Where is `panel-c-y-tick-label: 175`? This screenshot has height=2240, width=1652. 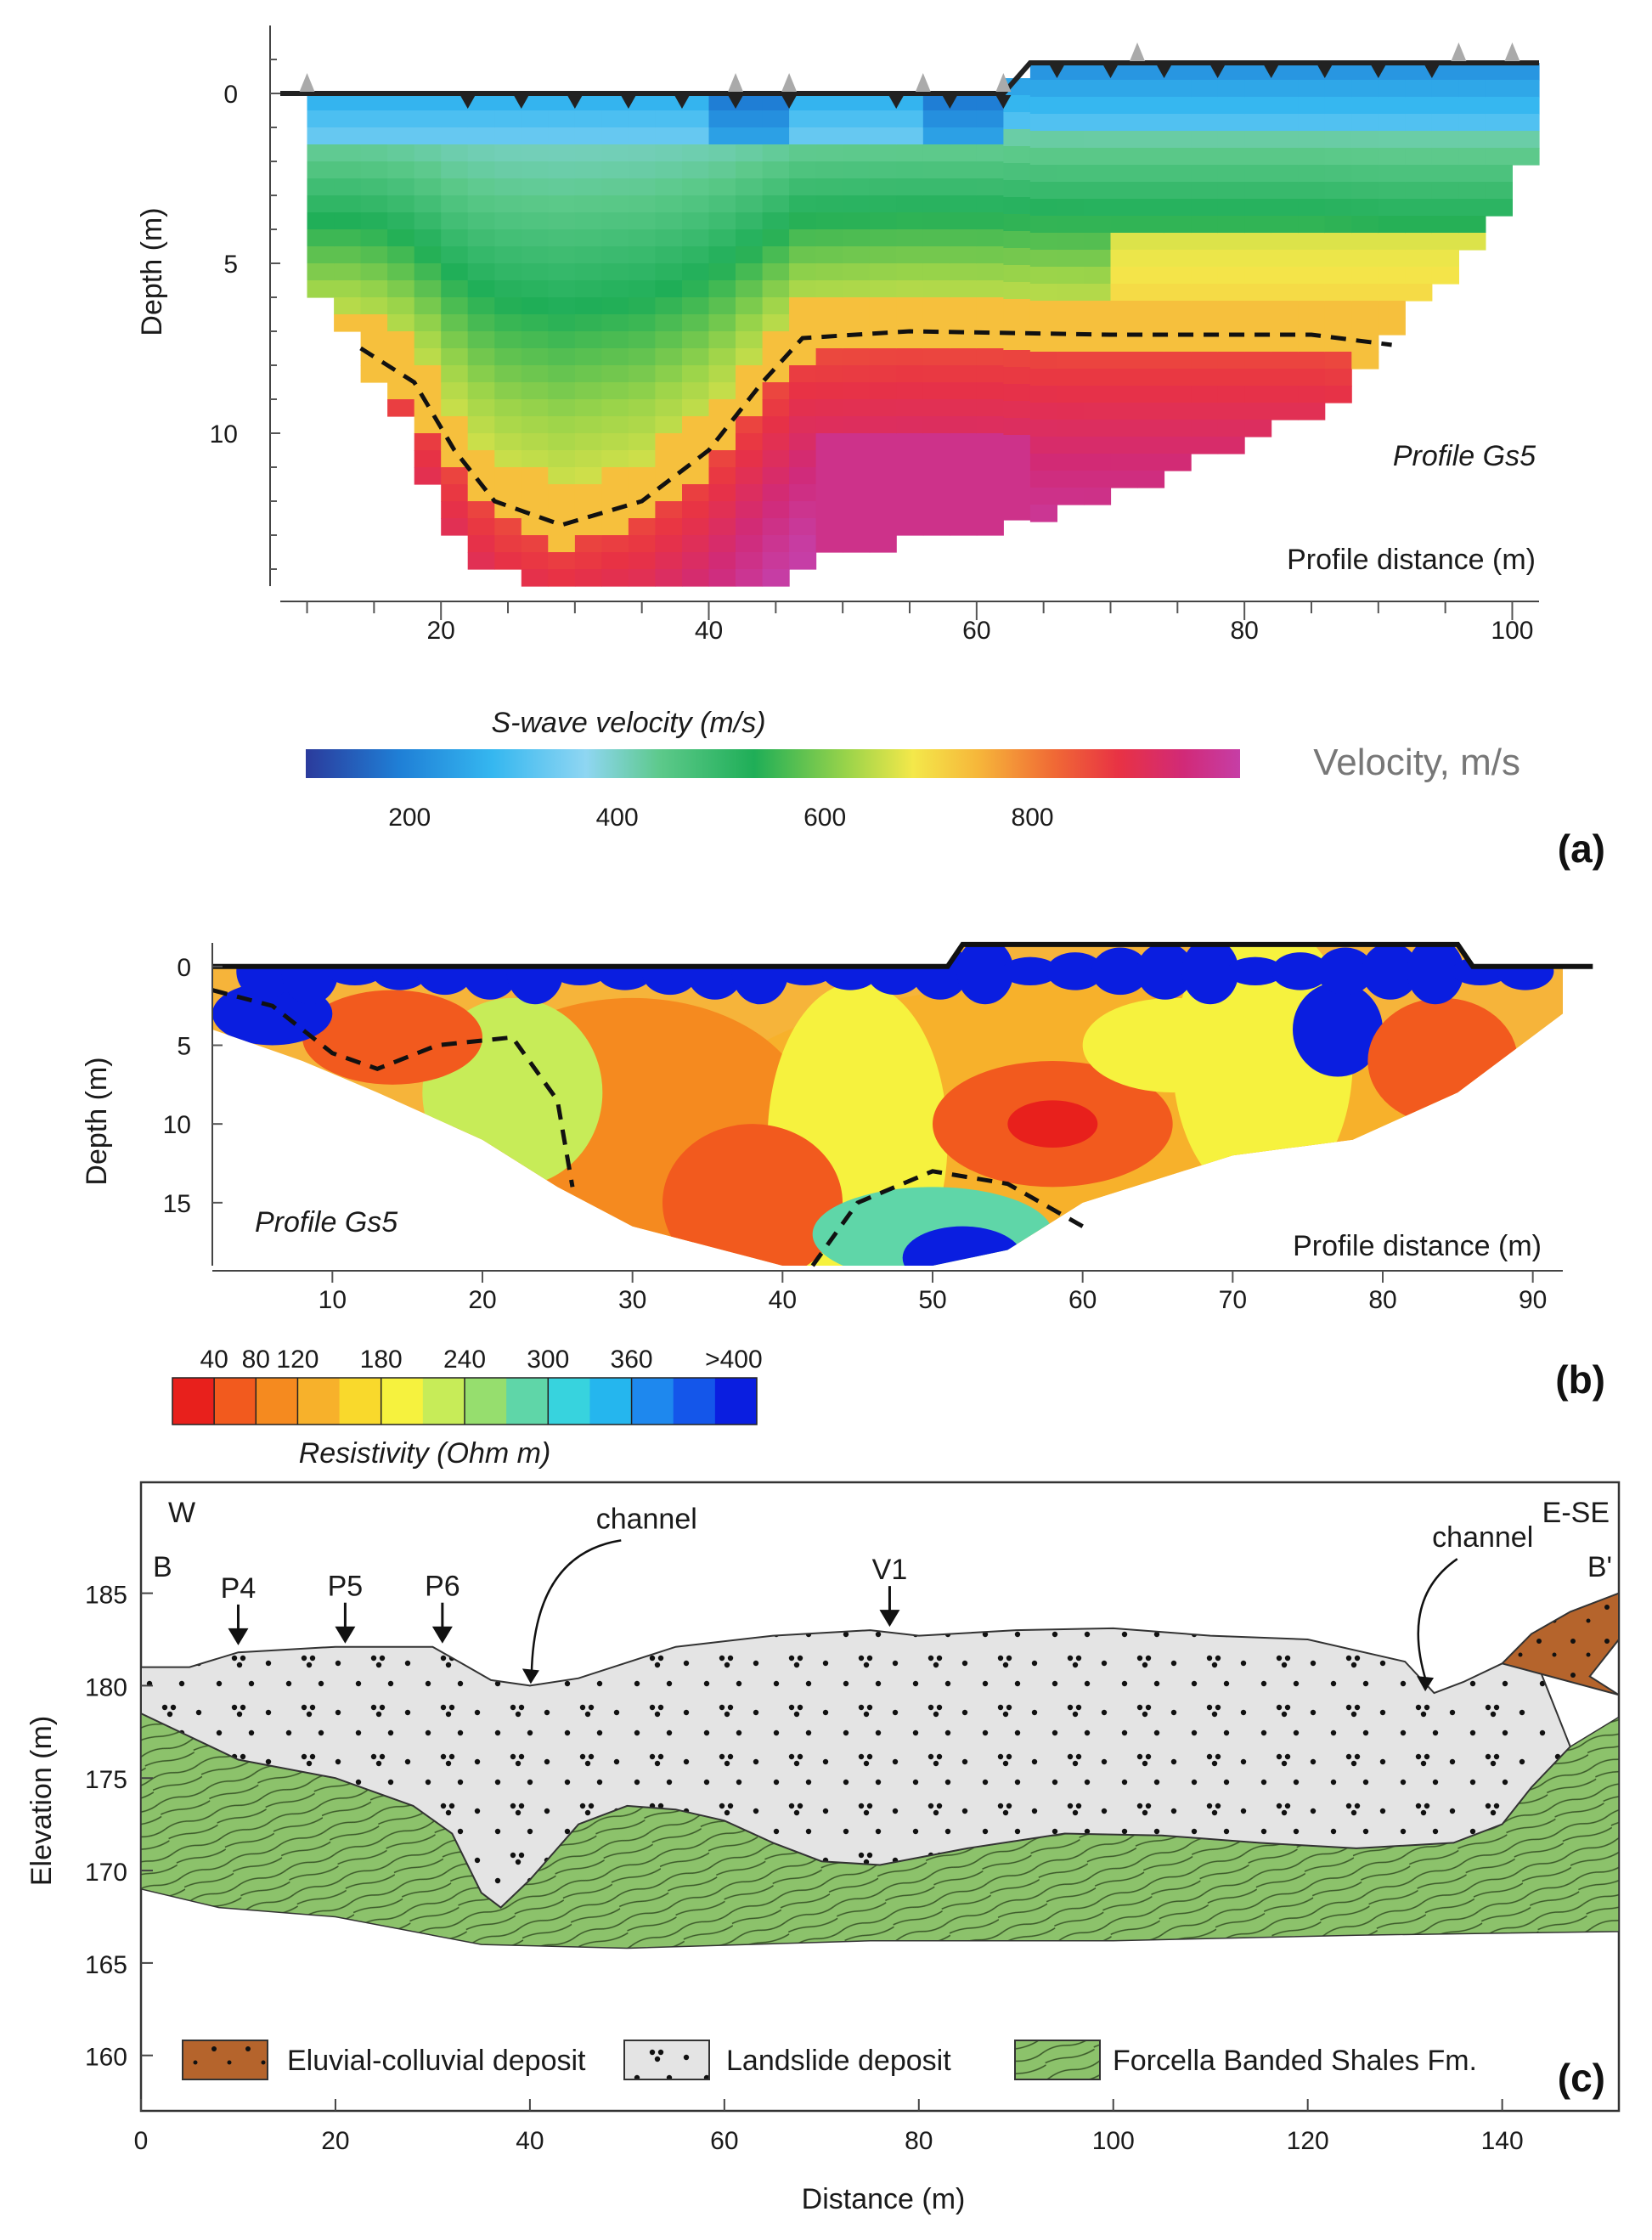 panel-c-y-tick-label: 175 is located at coordinates (106, 1780).